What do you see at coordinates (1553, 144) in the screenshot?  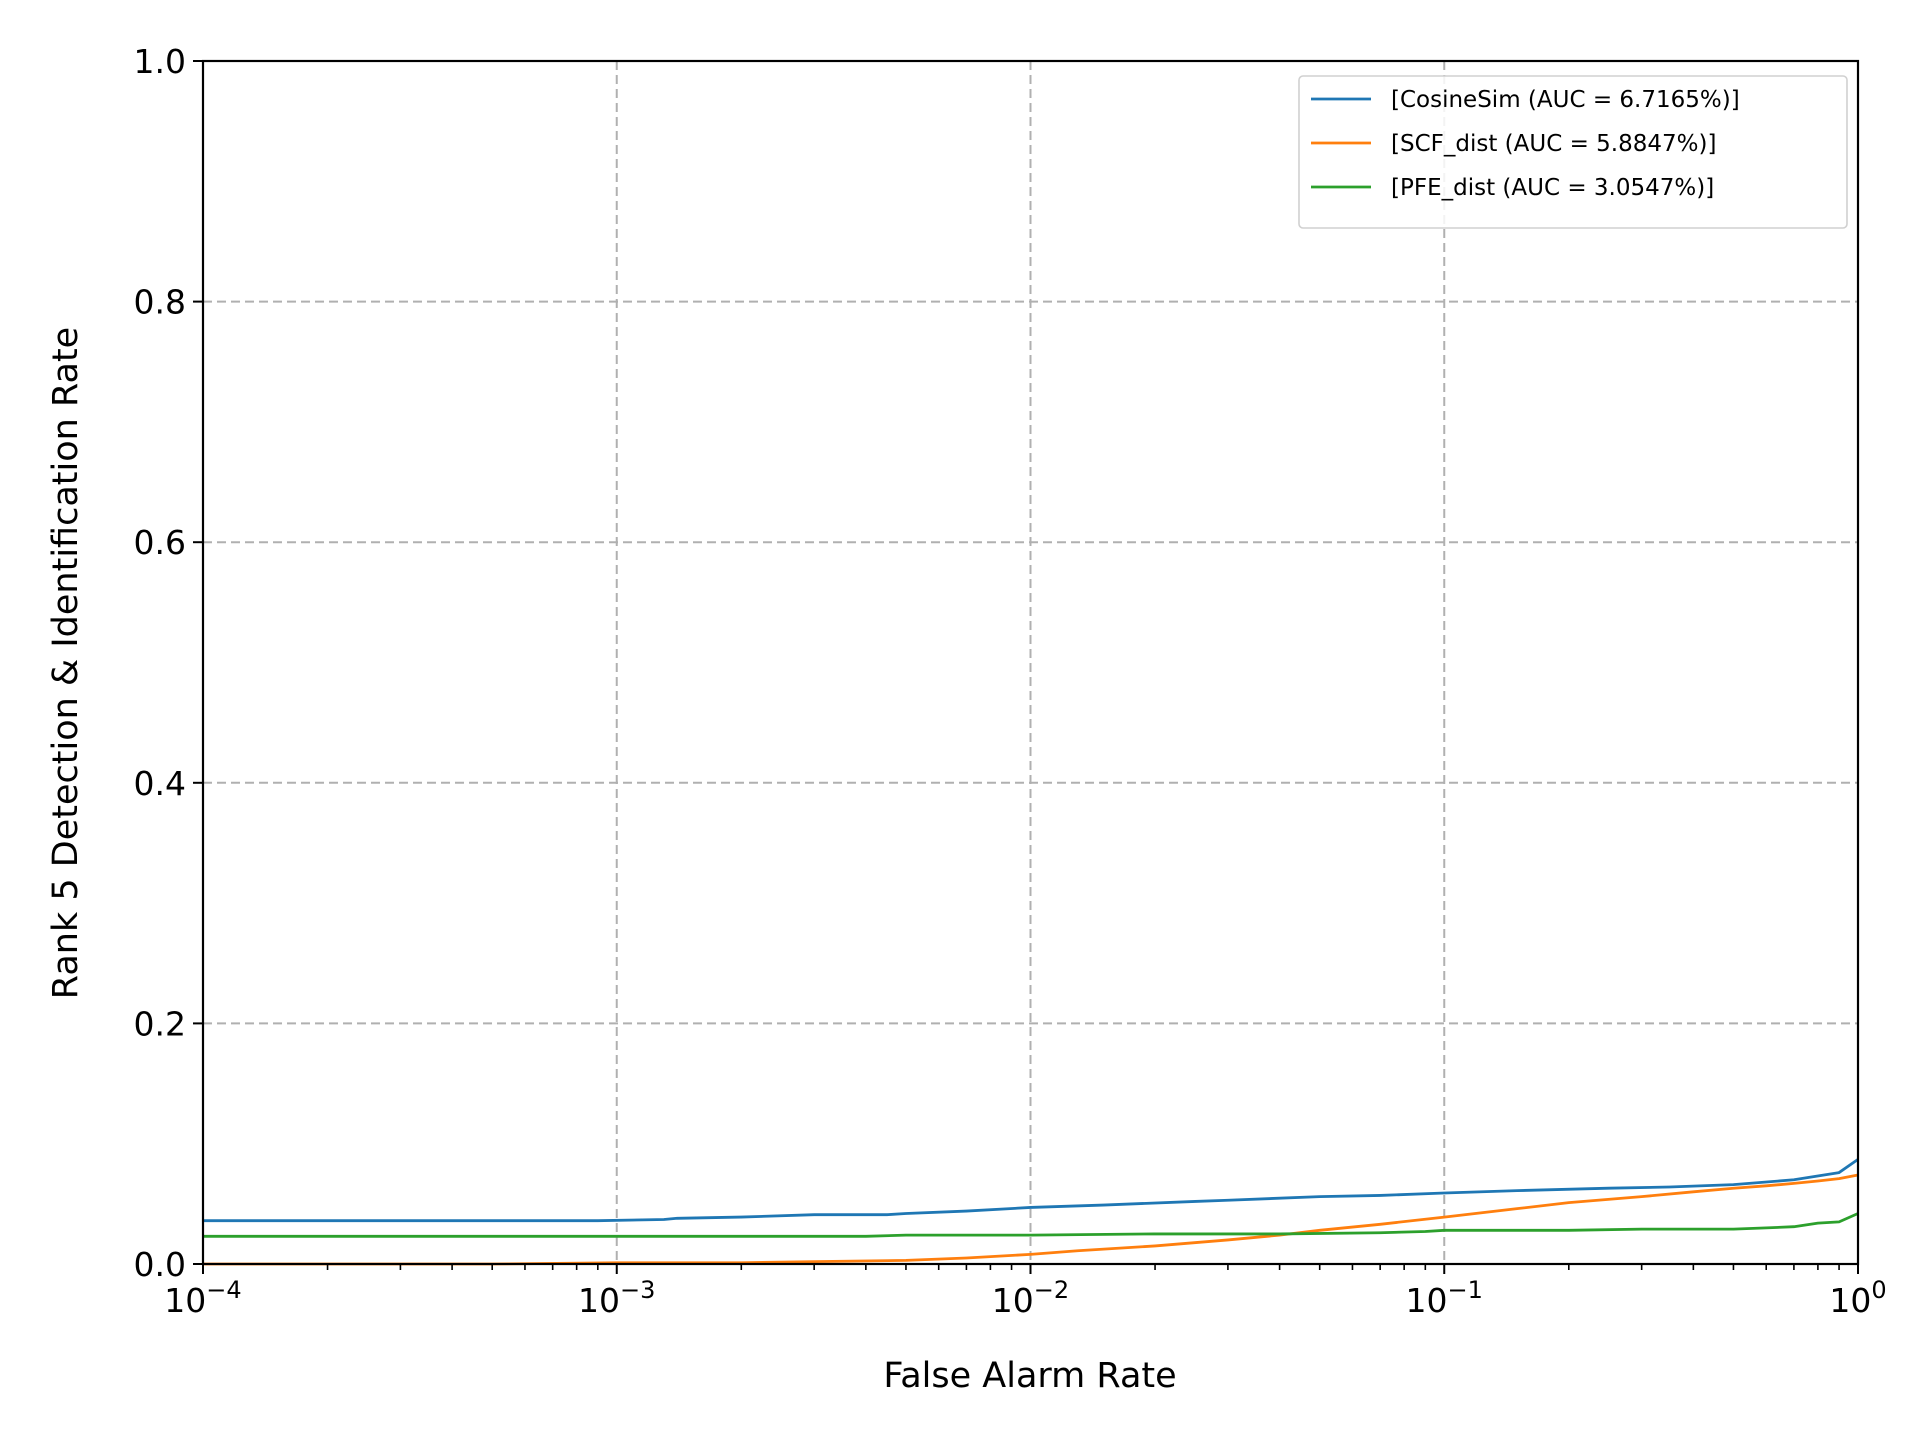 I see `legend-label: [SCF_dist (AUC = 5.8847%)]` at bounding box center [1553, 144].